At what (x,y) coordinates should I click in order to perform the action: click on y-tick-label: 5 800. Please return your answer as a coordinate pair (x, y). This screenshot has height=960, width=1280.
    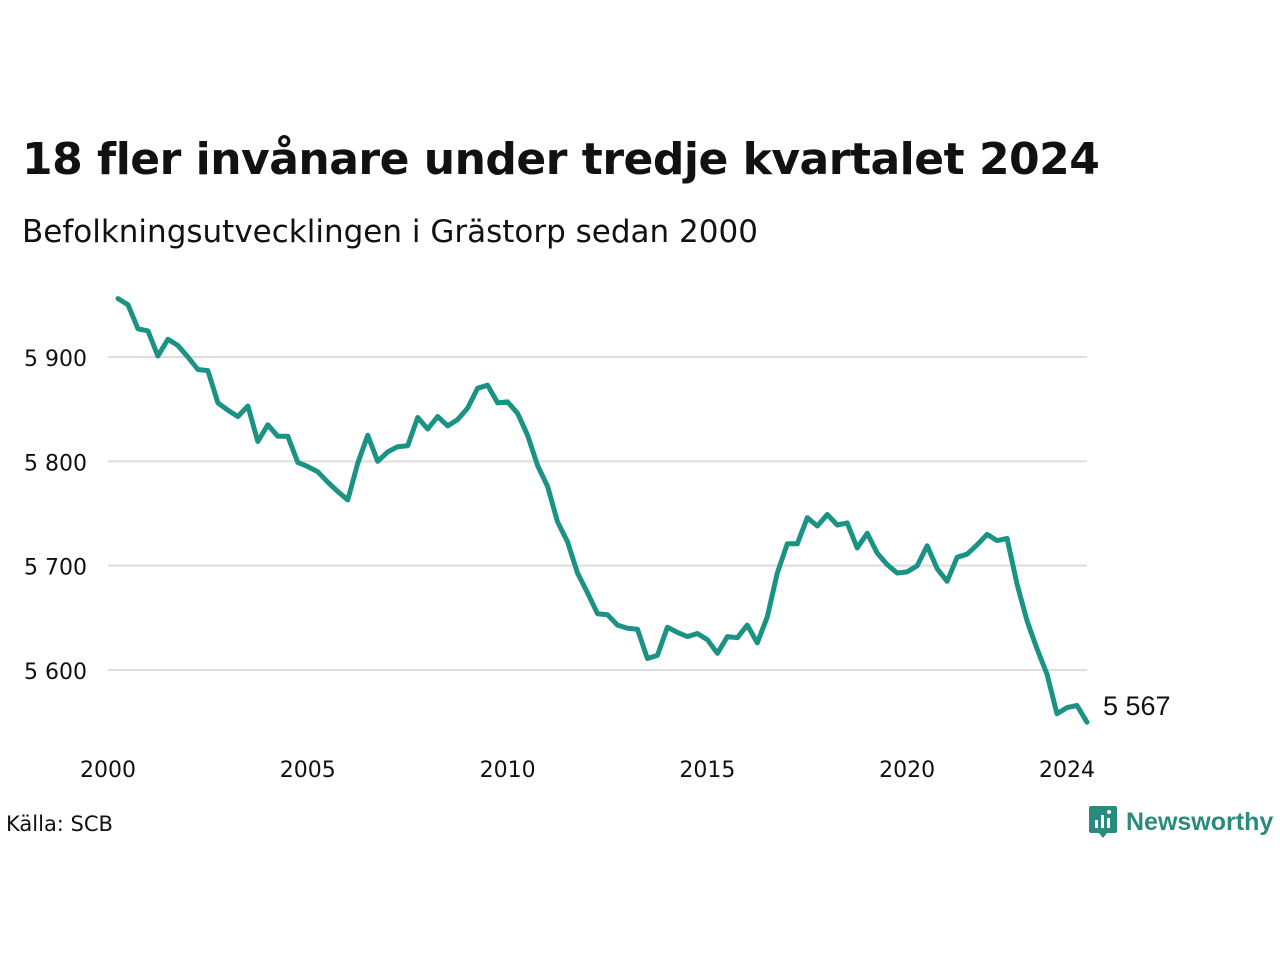
    Looking at the image, I should click on (55, 463).